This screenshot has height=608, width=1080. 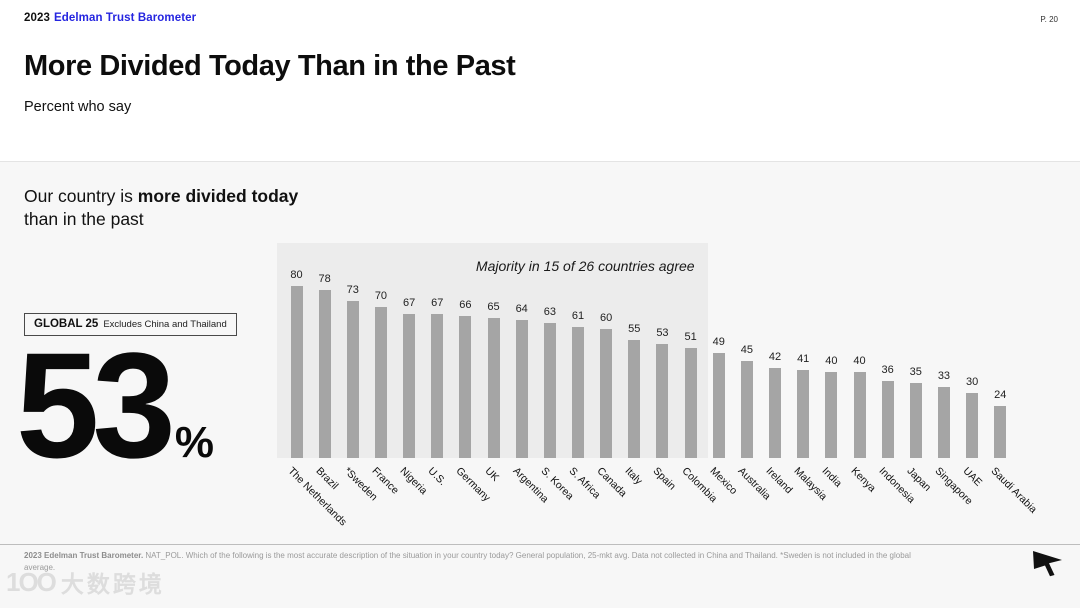 I want to click on global-stat: 53%, so click(x=115, y=405).